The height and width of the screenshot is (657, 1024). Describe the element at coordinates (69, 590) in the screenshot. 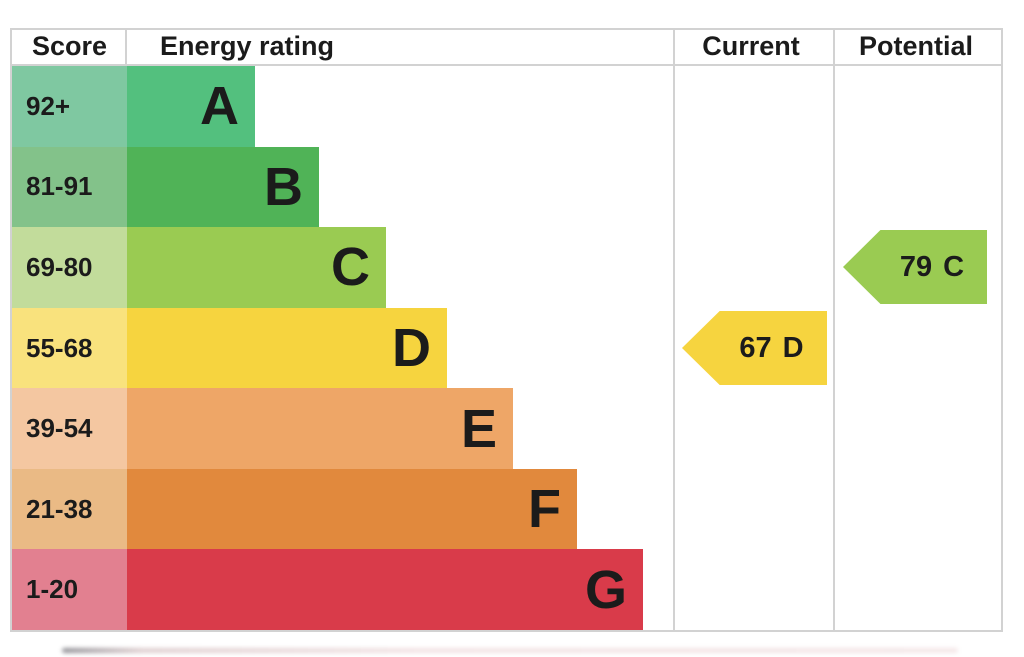

I see `score-range-label: 1-20` at that location.